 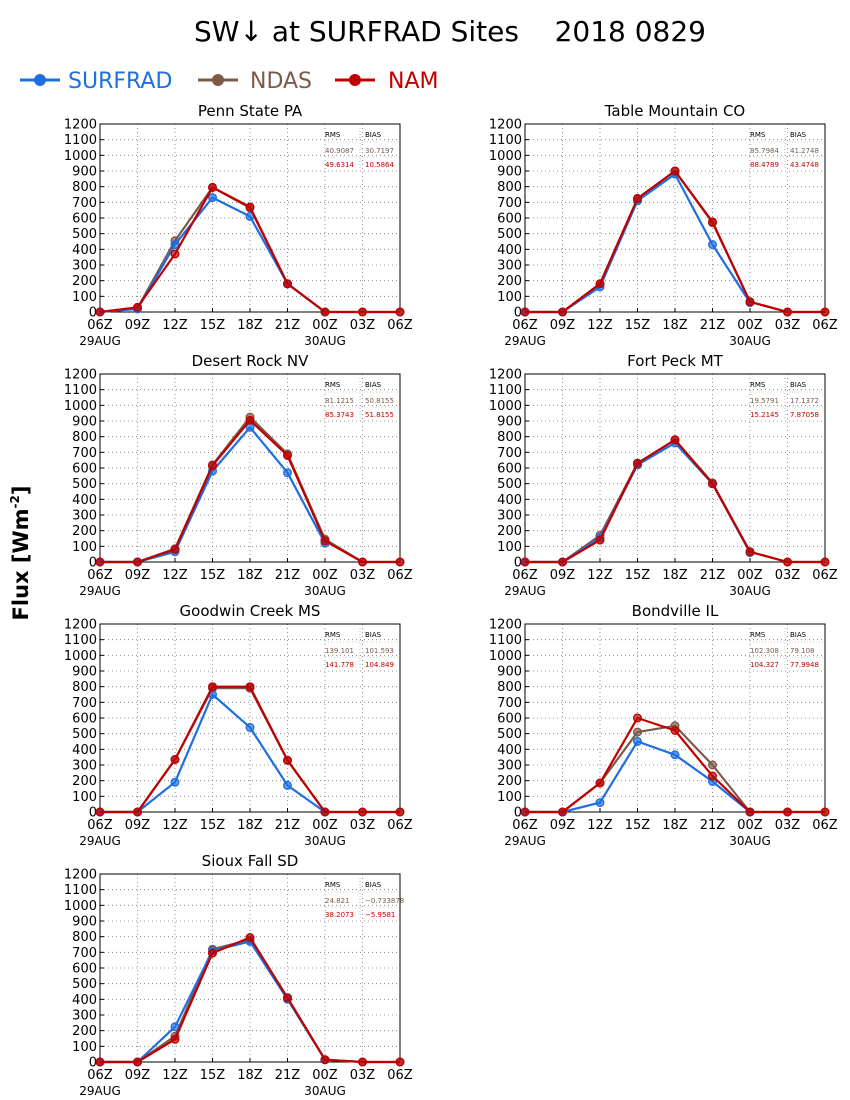 I want to click on panel-title: Bondville IL, so click(x=675, y=611).